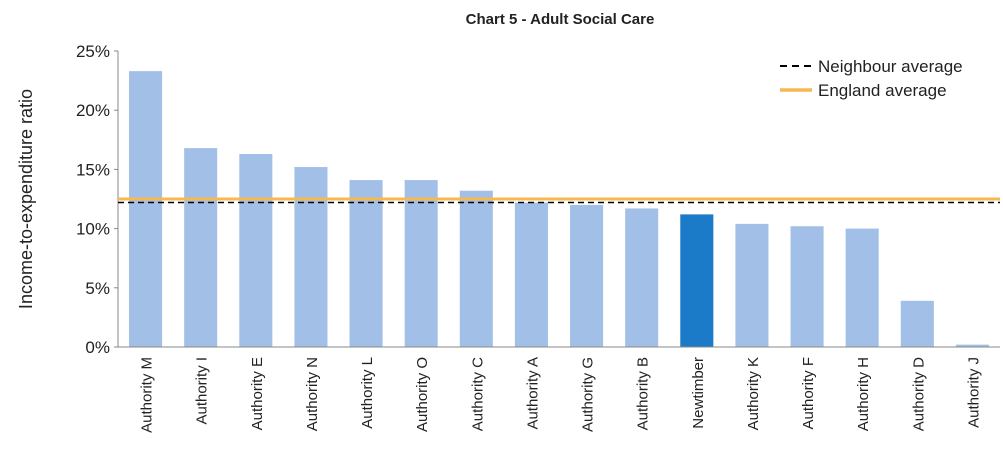 The height and width of the screenshot is (476, 1003). Describe the element at coordinates (753, 393) in the screenshot. I see `x-tick-label: Authority K` at that location.